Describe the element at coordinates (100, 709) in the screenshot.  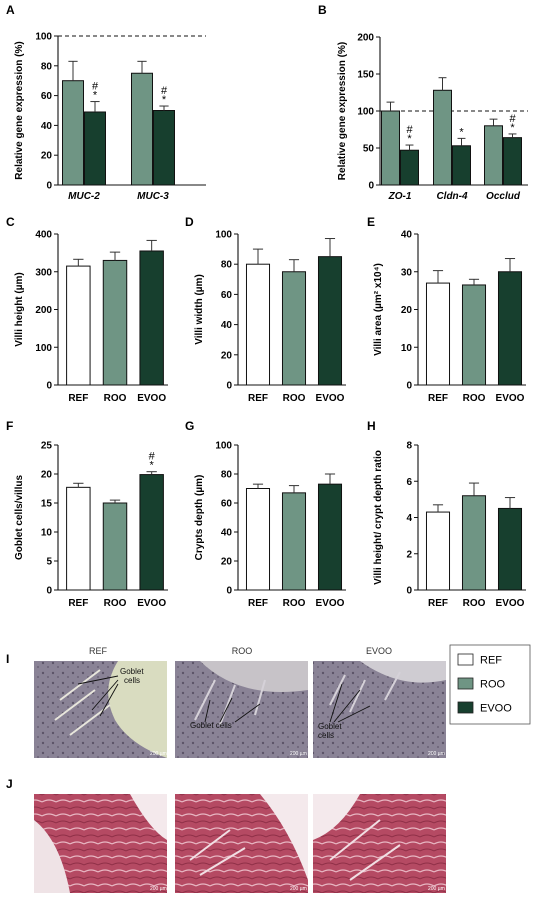
I see `micrograph-i-ref: Goblet cells 200 µm` at that location.